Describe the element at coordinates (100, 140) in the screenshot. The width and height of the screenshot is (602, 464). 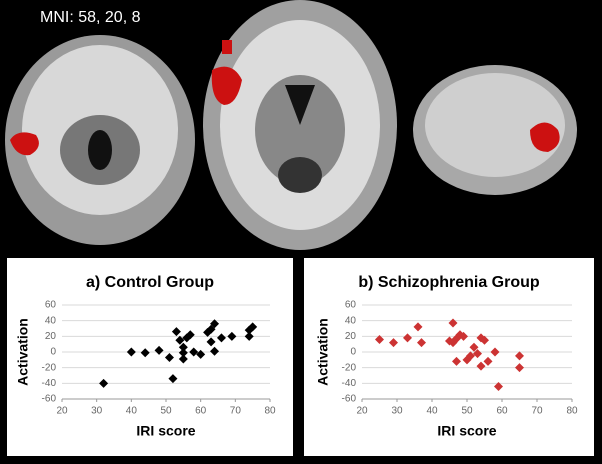
I see `coronal-slice` at that location.